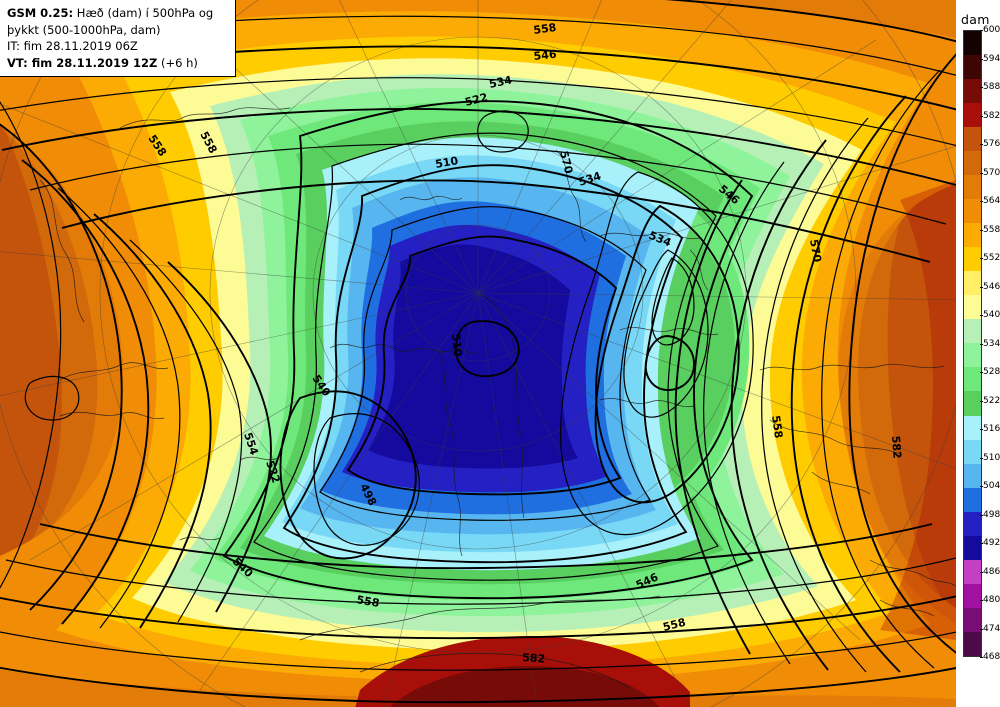 The width and height of the screenshot is (1000, 707). Describe the element at coordinates (143, 13) in the screenshot. I see `field-line-1: Hæð (dam) í 500hPa og` at that location.